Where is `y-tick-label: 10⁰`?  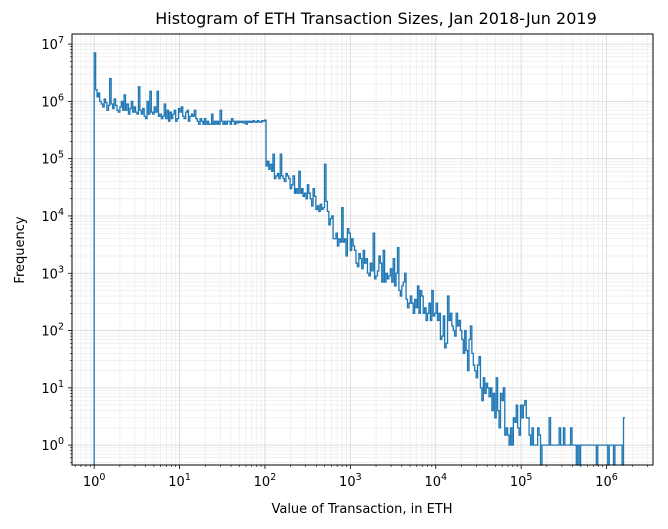
y-tick-label: 10⁰ is located at coordinates (52, 445).